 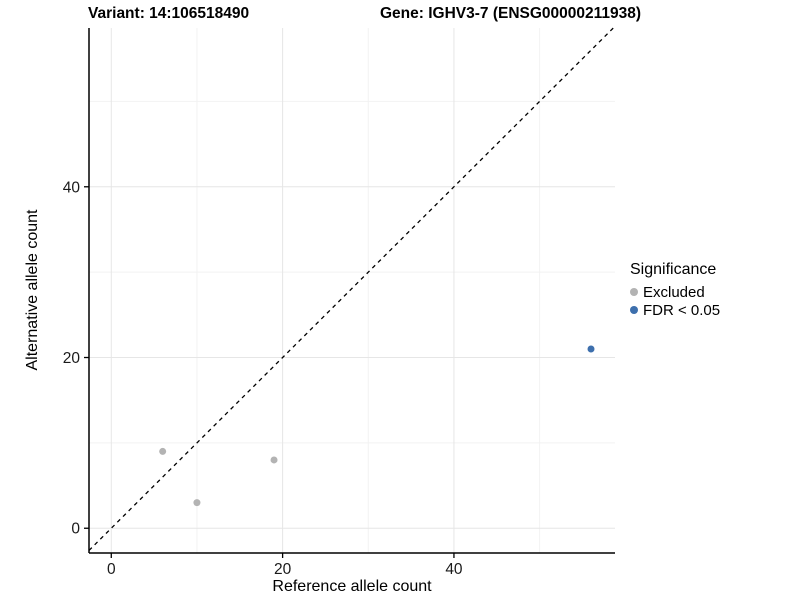 What do you see at coordinates (682, 310) in the screenshot?
I see `legend-label-fdr: FDR < 0.05` at bounding box center [682, 310].